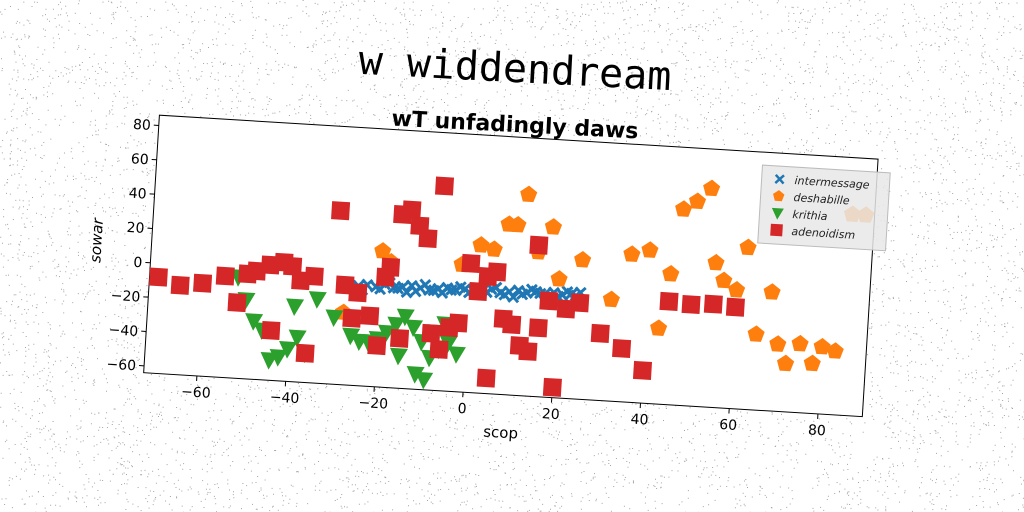 Image resolution: width=1024 pixels, height=512 pixels. What do you see at coordinates (121, 366) in the screenshot?
I see `y-tick-label: −60` at bounding box center [121, 366].